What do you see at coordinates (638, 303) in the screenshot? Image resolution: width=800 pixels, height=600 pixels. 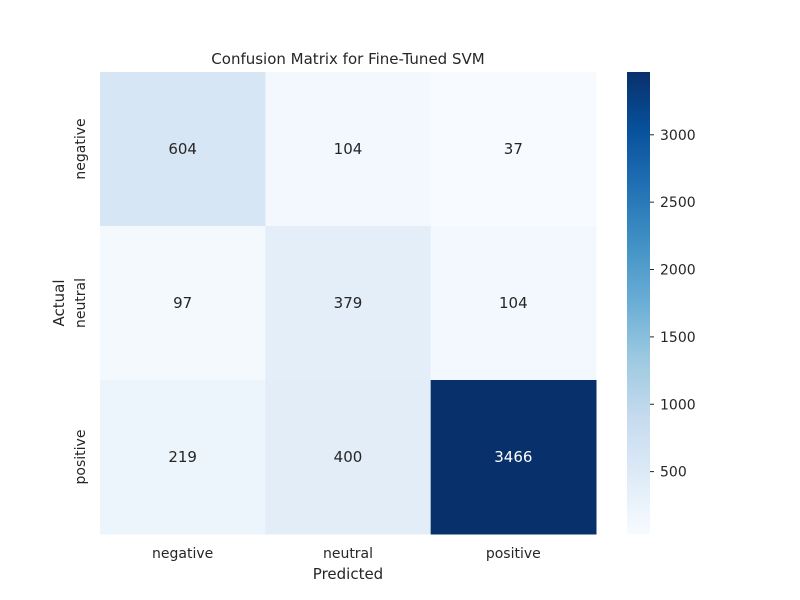 I see `colorbar-gradient` at bounding box center [638, 303].